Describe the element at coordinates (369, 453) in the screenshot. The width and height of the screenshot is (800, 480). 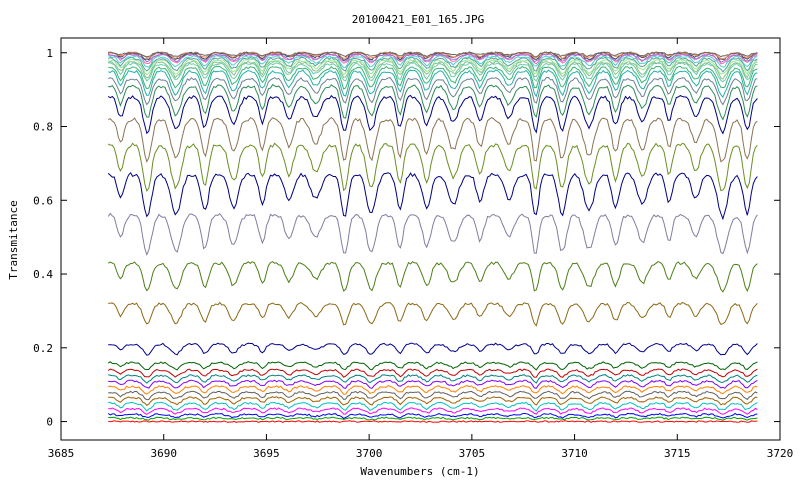
I see `x-tick-label: 3700` at that location.